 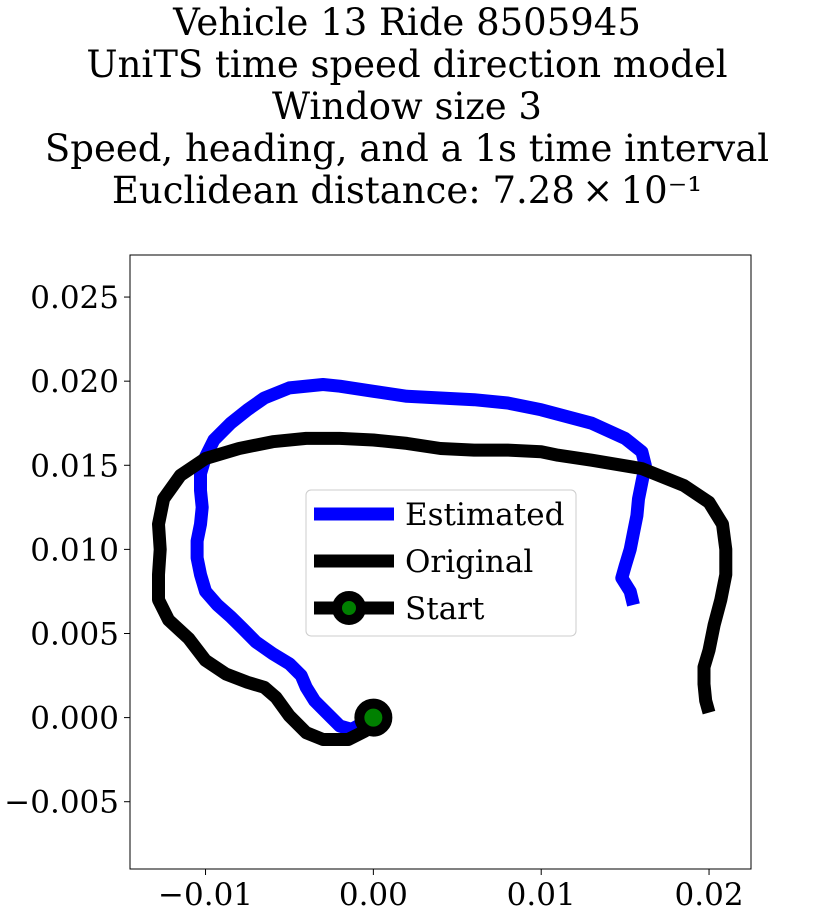 What do you see at coordinates (74, 550) in the screenshot?
I see `y-tick-label: 0.010` at bounding box center [74, 550].